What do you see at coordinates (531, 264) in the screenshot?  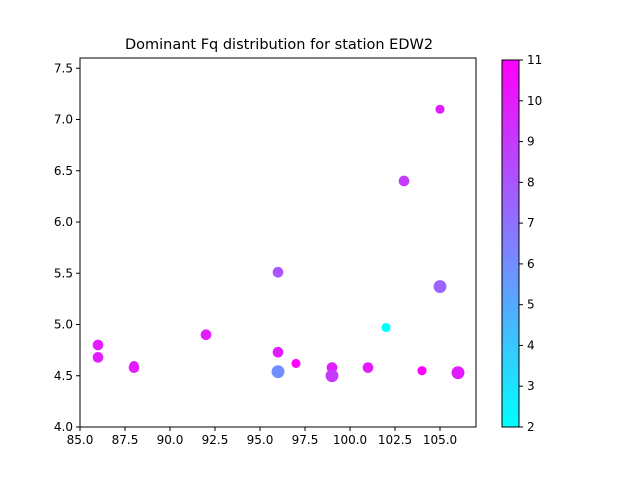 I see `colorbar-tick-label: 6` at bounding box center [531, 264].